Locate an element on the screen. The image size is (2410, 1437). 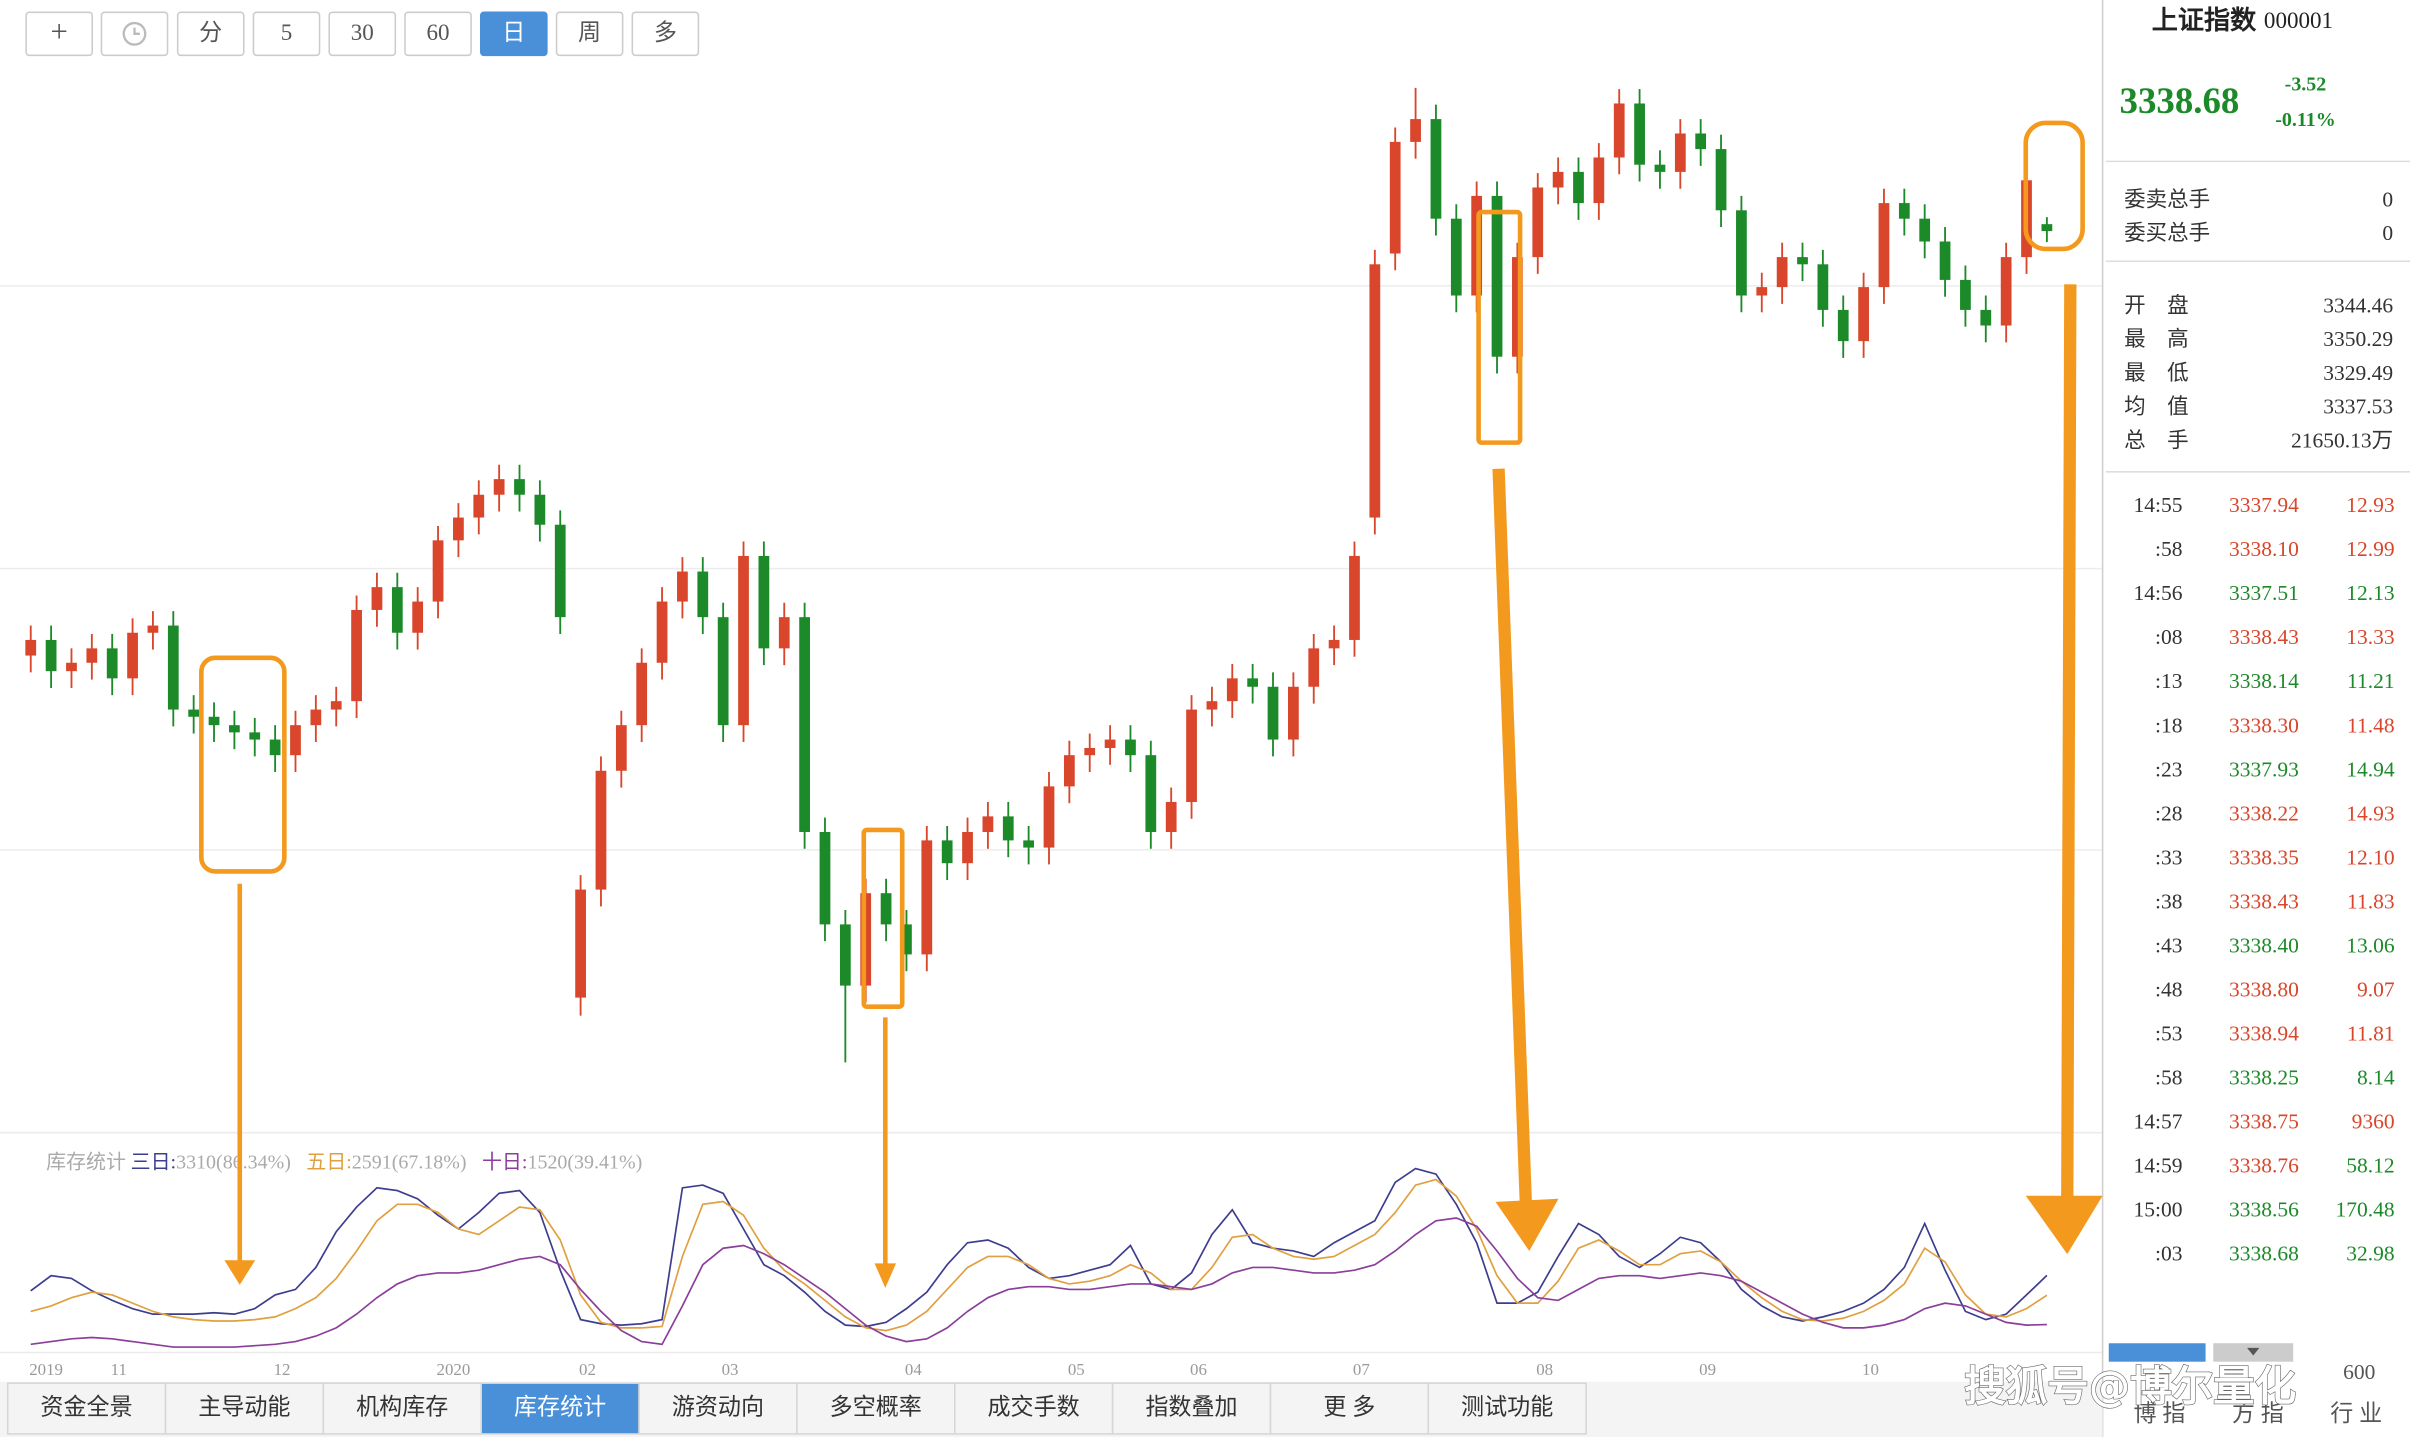
toolbar-button: 5 is located at coordinates (286, 34).